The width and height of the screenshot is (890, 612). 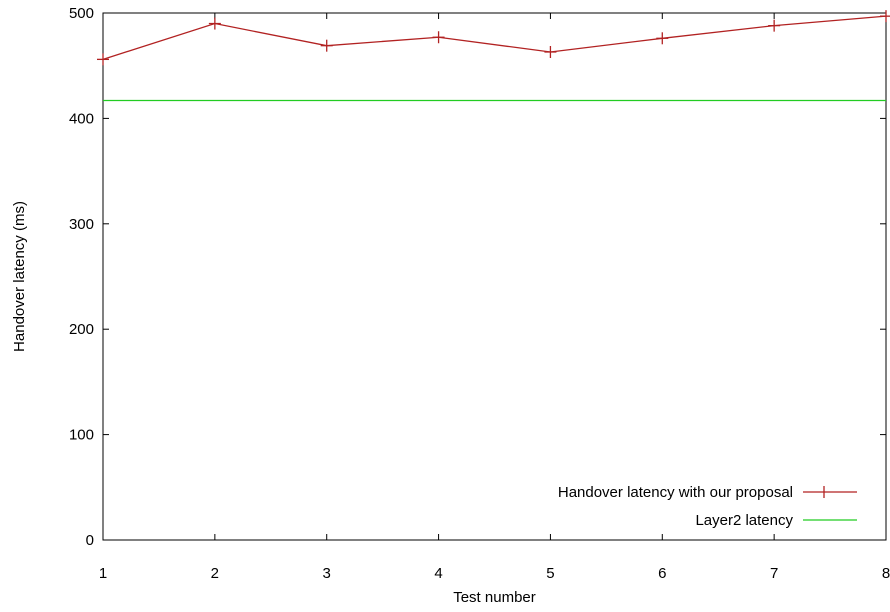 I want to click on x-tick-label: 6, so click(x=662, y=573).